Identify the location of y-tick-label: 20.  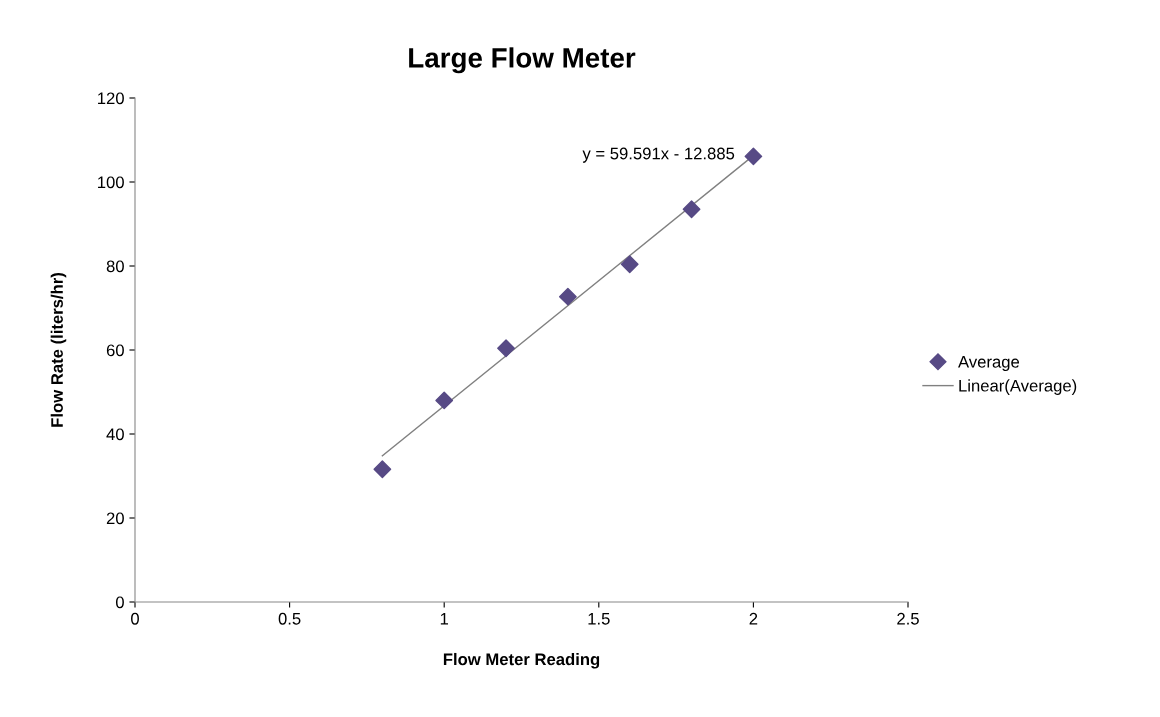
(115, 518).